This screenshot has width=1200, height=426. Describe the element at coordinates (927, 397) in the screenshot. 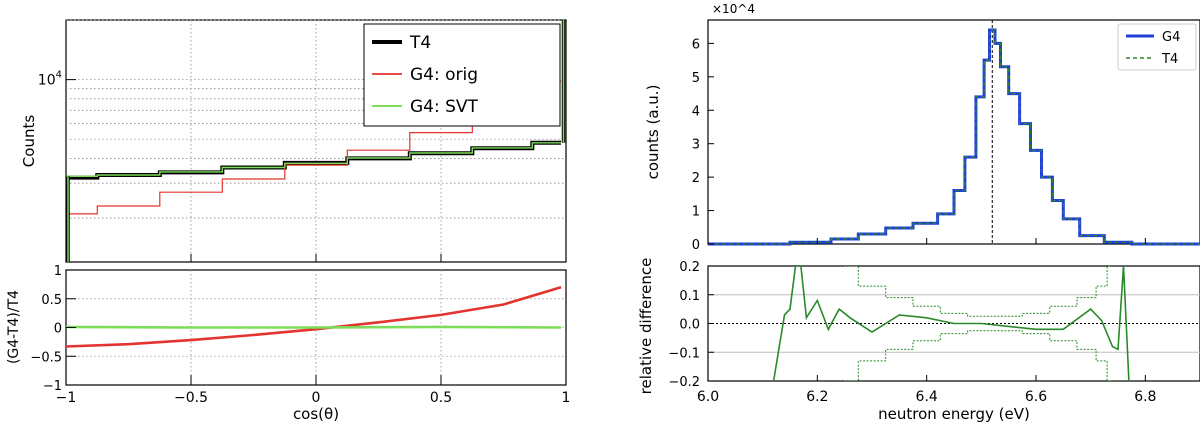

I see `right-bottom-xtick-label-2: 6.4` at that location.